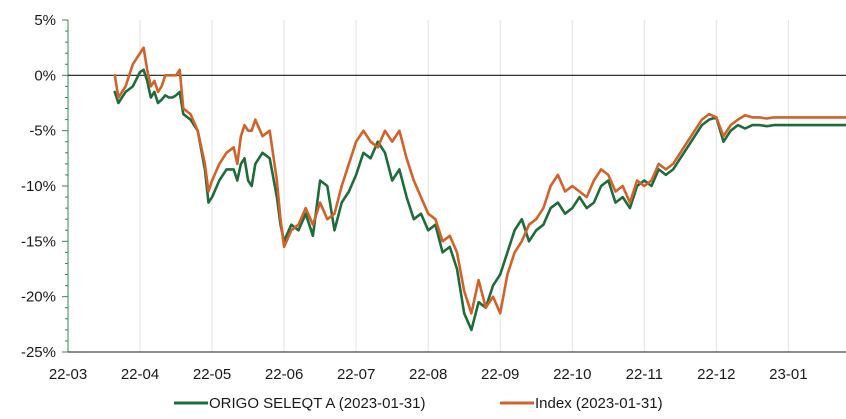 The height and width of the screenshot is (419, 846). I want to click on y-tick-label: -10%, so click(38, 186).